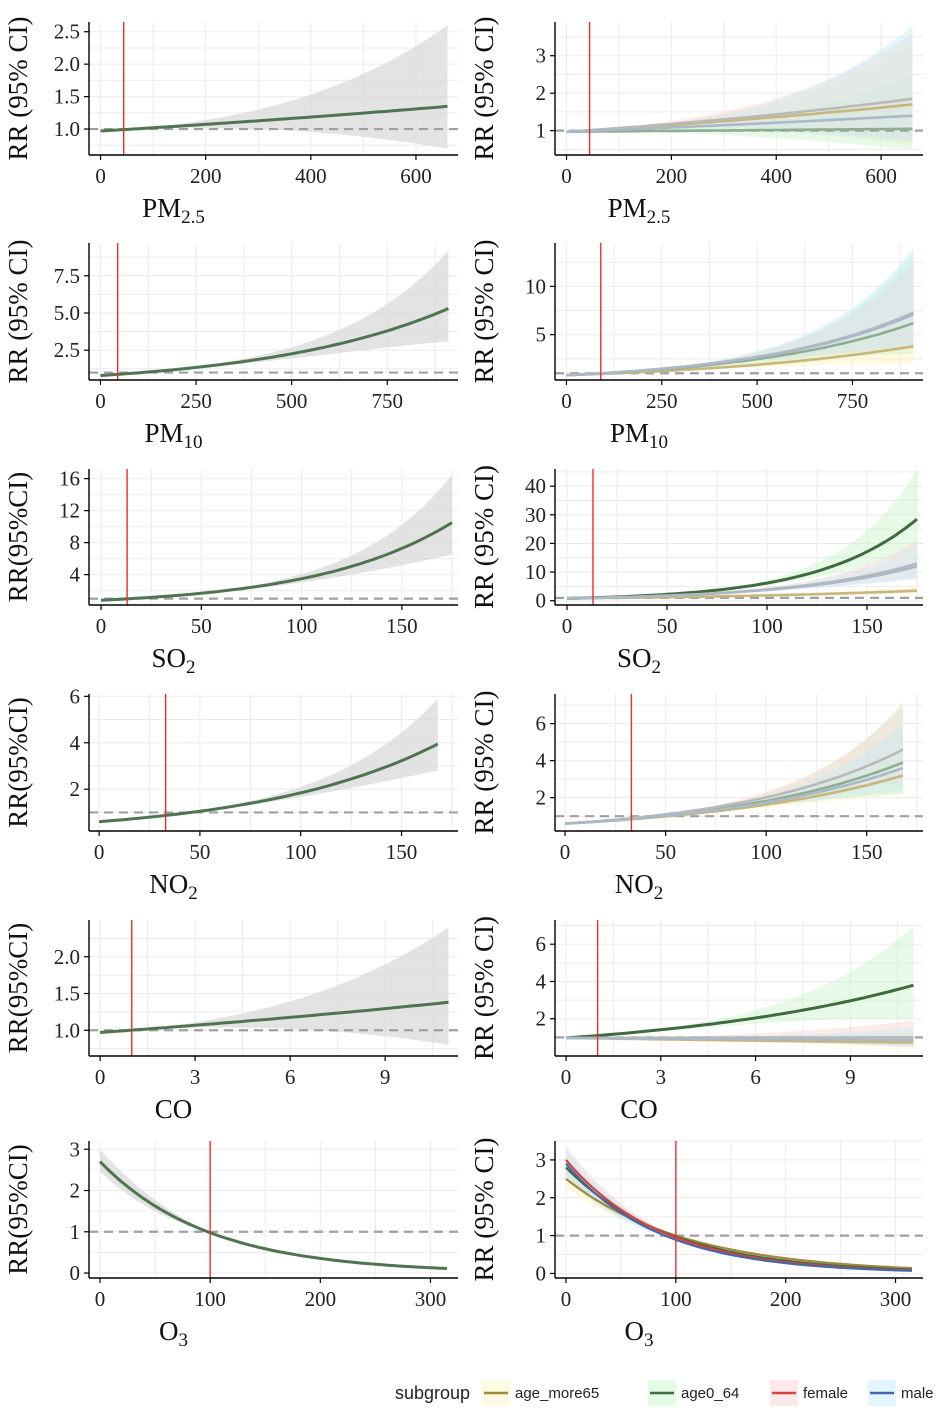  What do you see at coordinates (292, 401) in the screenshot?
I see `x-tick-label: 500` at bounding box center [292, 401].